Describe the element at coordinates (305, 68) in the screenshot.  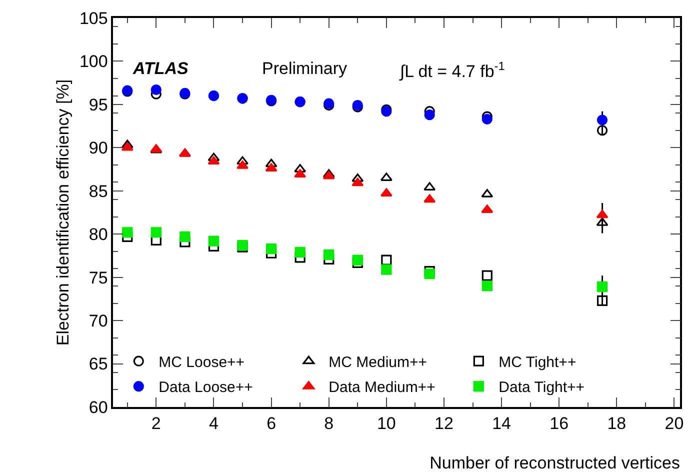
I see `annotation: Preliminary` at that location.